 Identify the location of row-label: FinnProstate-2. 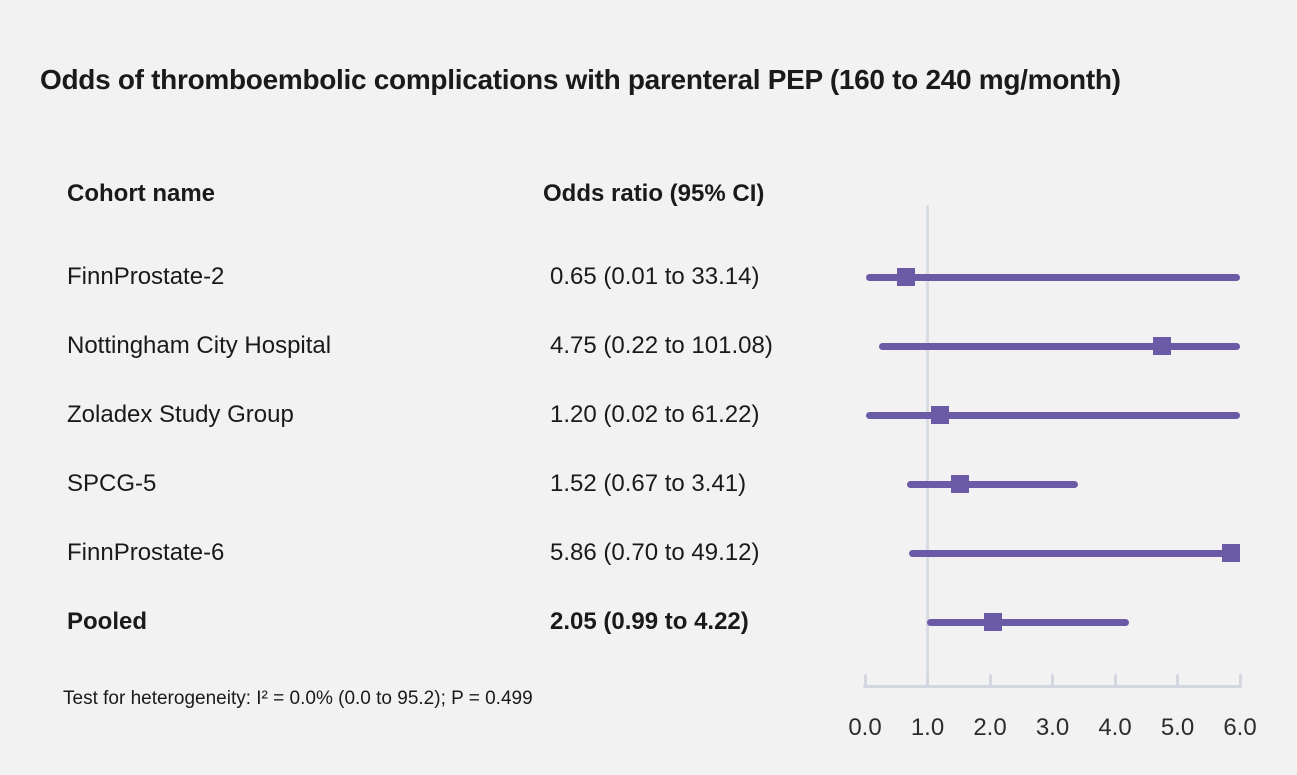
(146, 276).